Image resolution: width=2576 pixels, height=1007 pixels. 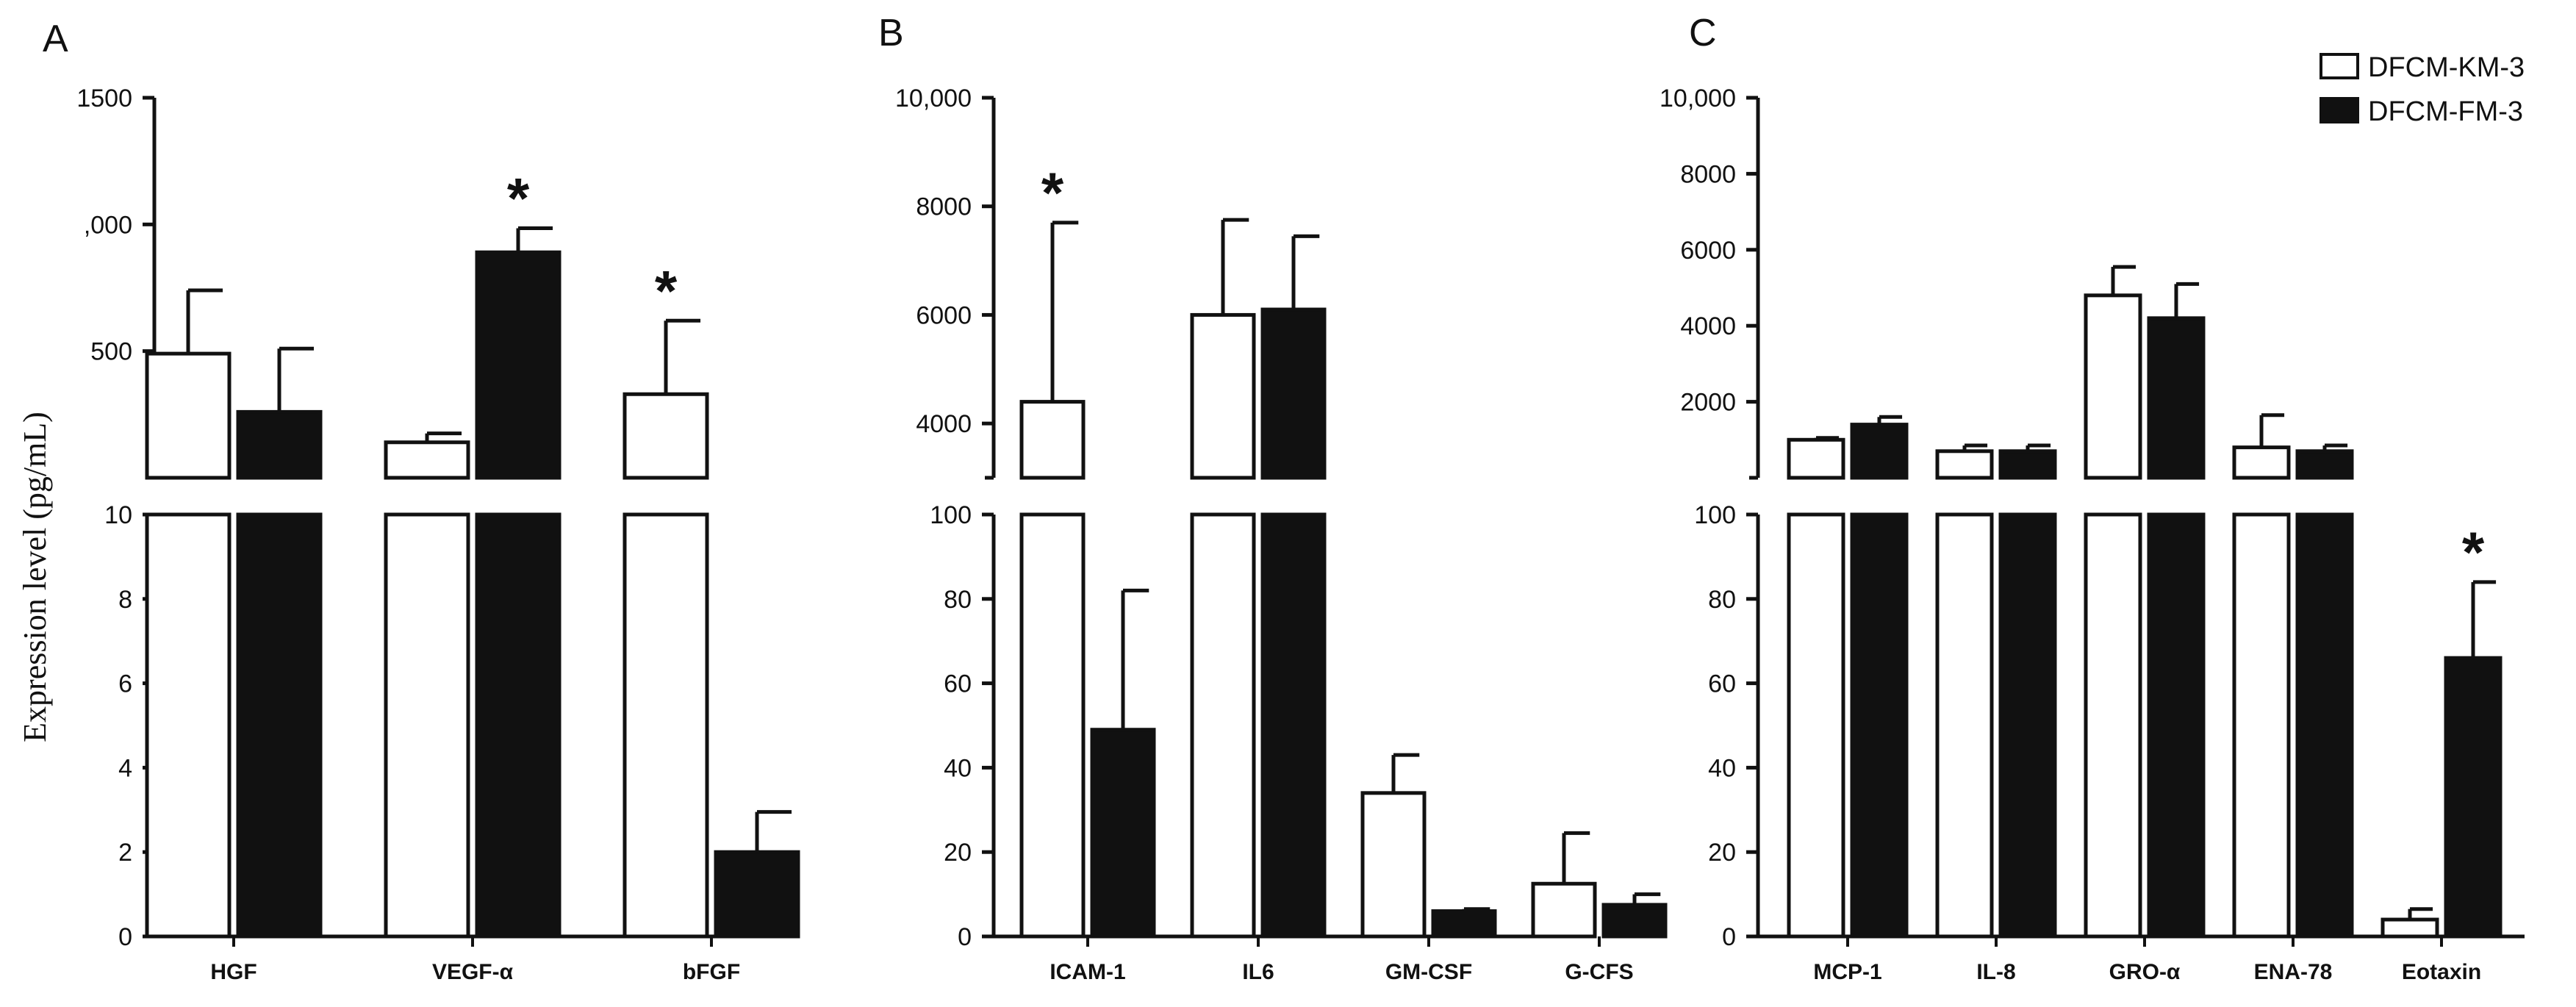 What do you see at coordinates (1847, 972) in the screenshot?
I see `x-tick-label-mcp-1: MCP-1` at bounding box center [1847, 972].